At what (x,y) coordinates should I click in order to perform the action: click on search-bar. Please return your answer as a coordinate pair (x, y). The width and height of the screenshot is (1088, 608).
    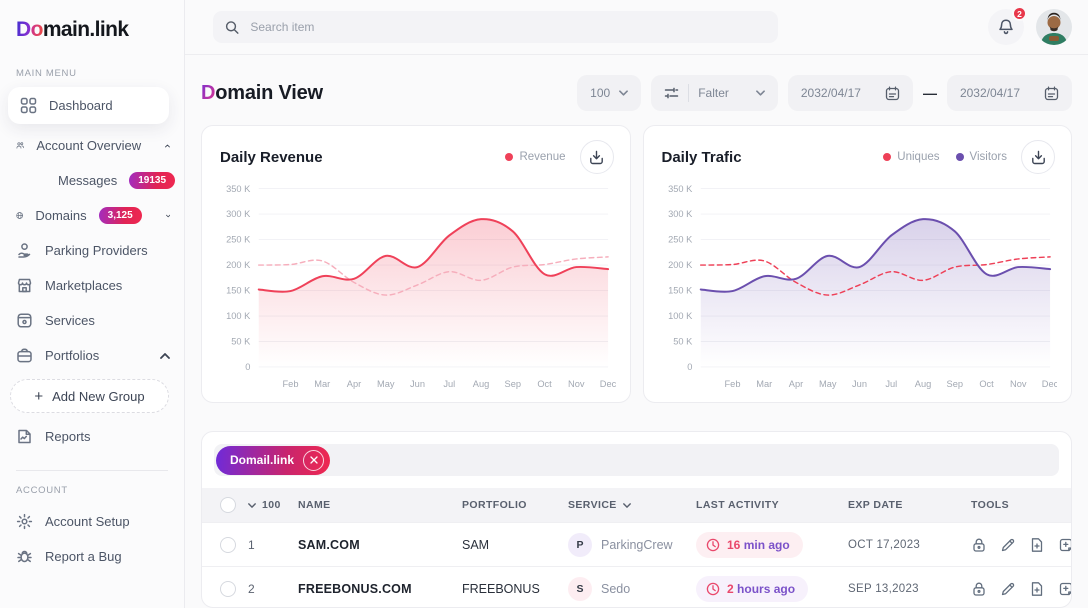
    Looking at the image, I should click on (495, 27).